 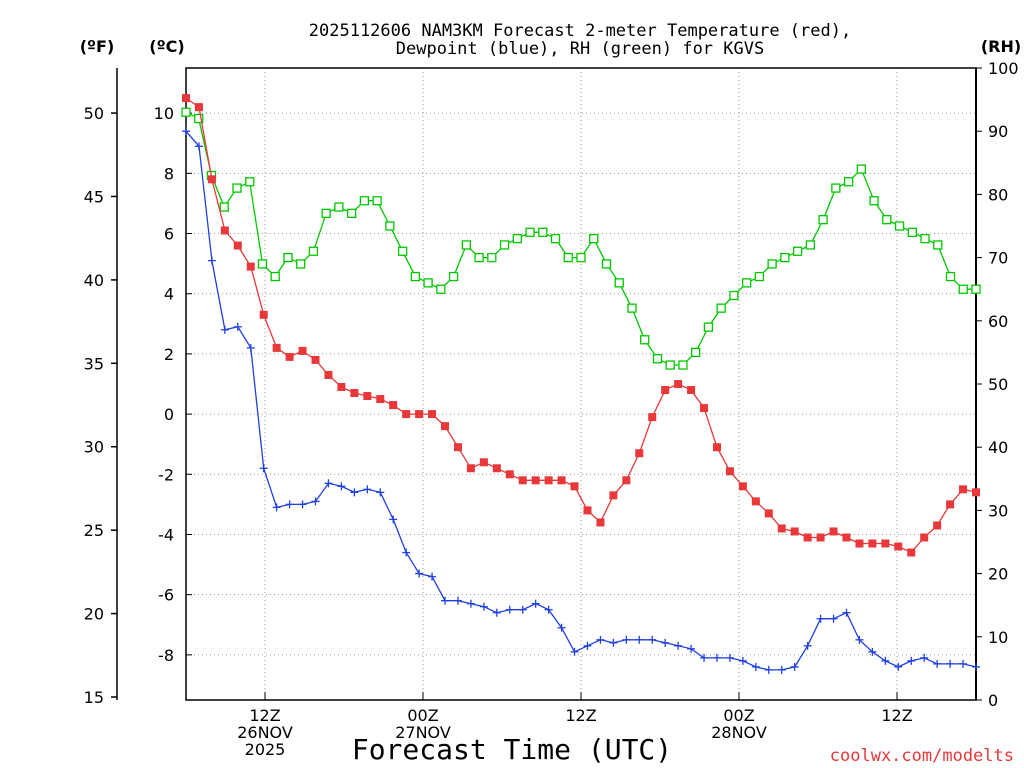 What do you see at coordinates (94, 196) in the screenshot?
I see `fahrenheit-tick-1: 45` at bounding box center [94, 196].